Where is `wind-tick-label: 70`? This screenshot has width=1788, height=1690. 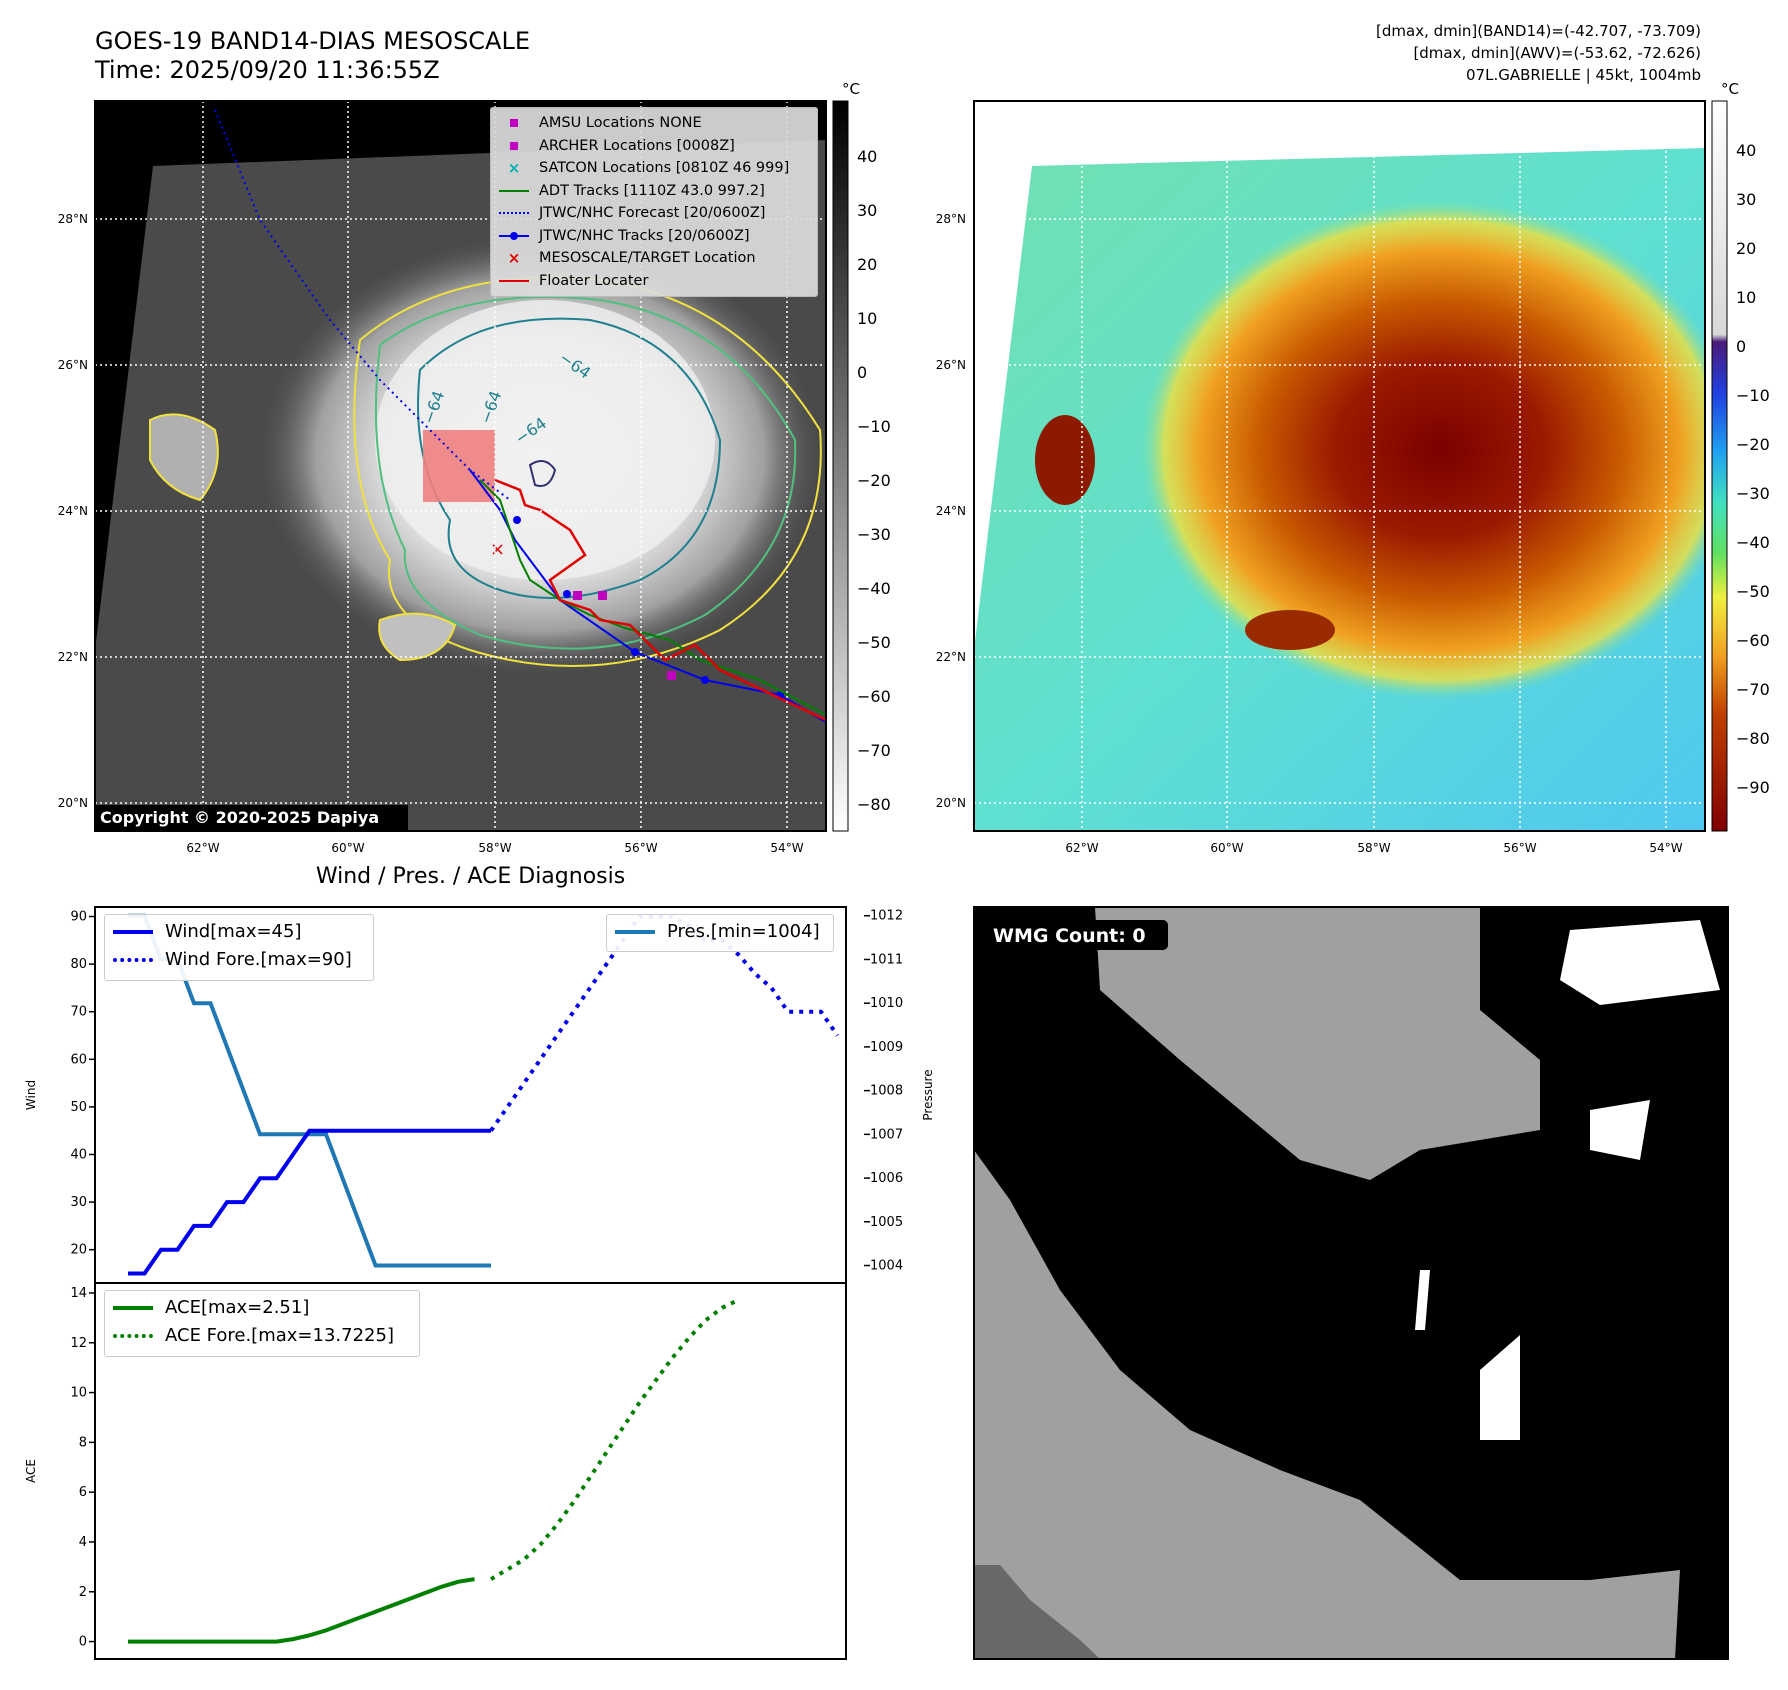 wind-tick-label: 70 is located at coordinates (78, 1012).